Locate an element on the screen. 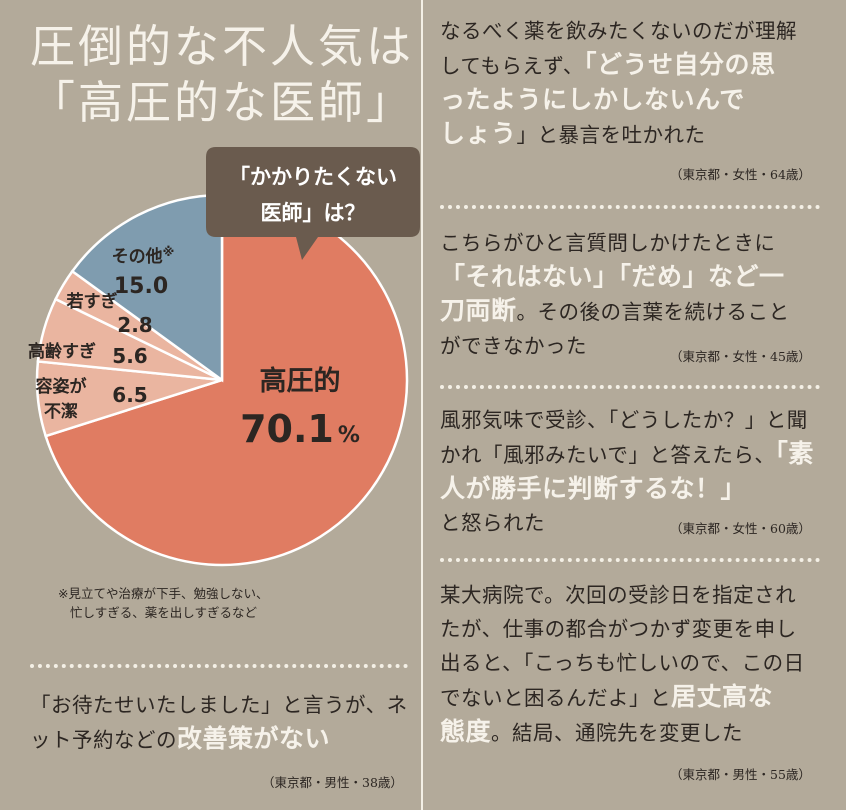 This screenshot has height=810, width=846. headline-line-1: 圧倒的な不人気は is located at coordinates (222, 46).